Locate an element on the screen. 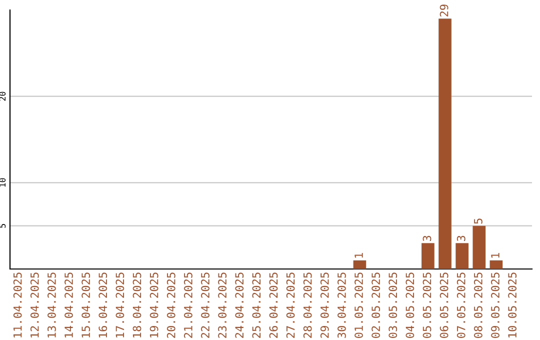 This screenshot has width=540, height=340. x-tick-label: 04.05.2025 is located at coordinates (410, 305).